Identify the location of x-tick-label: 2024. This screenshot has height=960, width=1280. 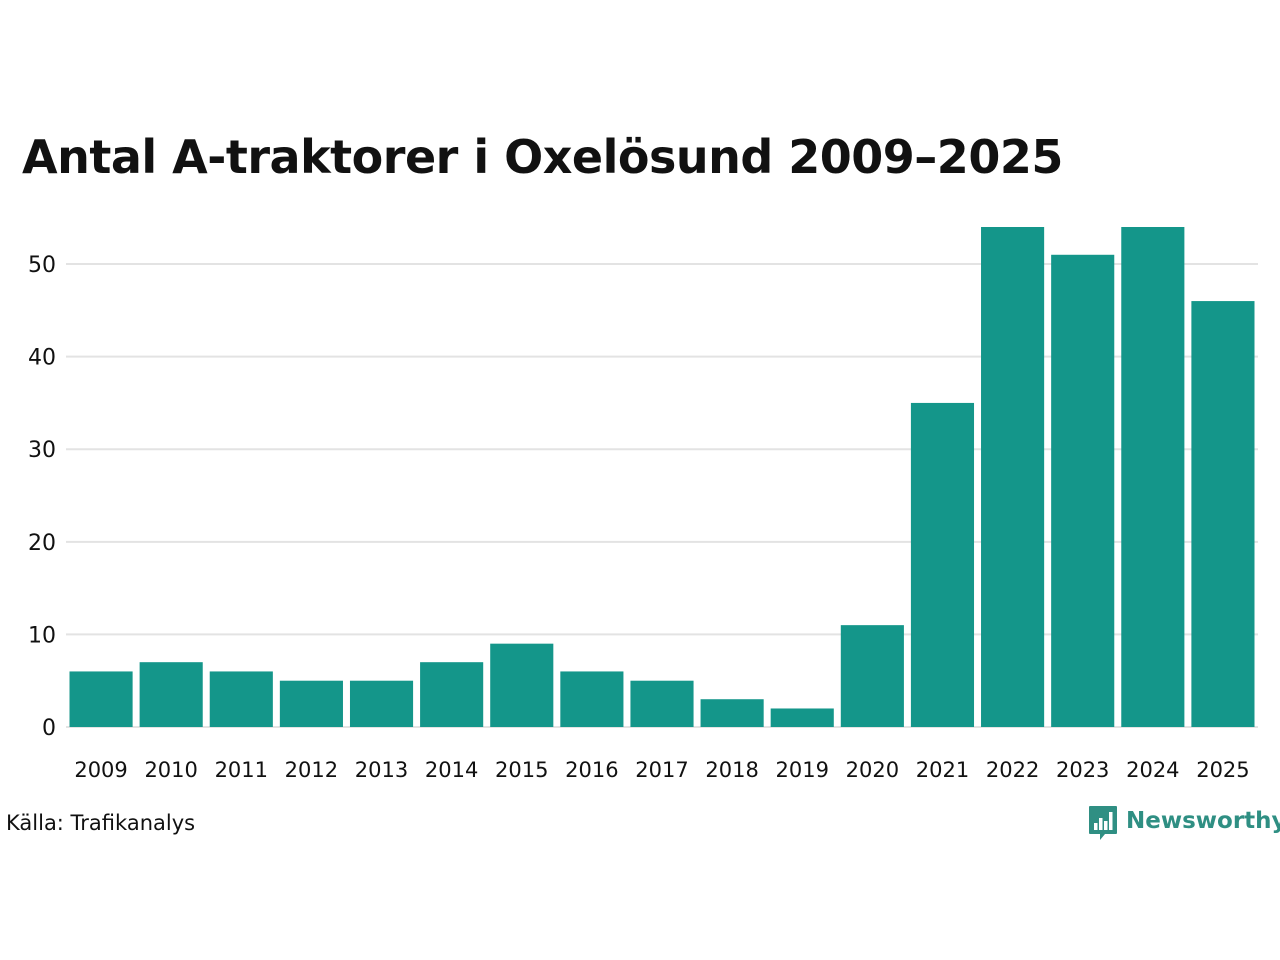
(1152, 770).